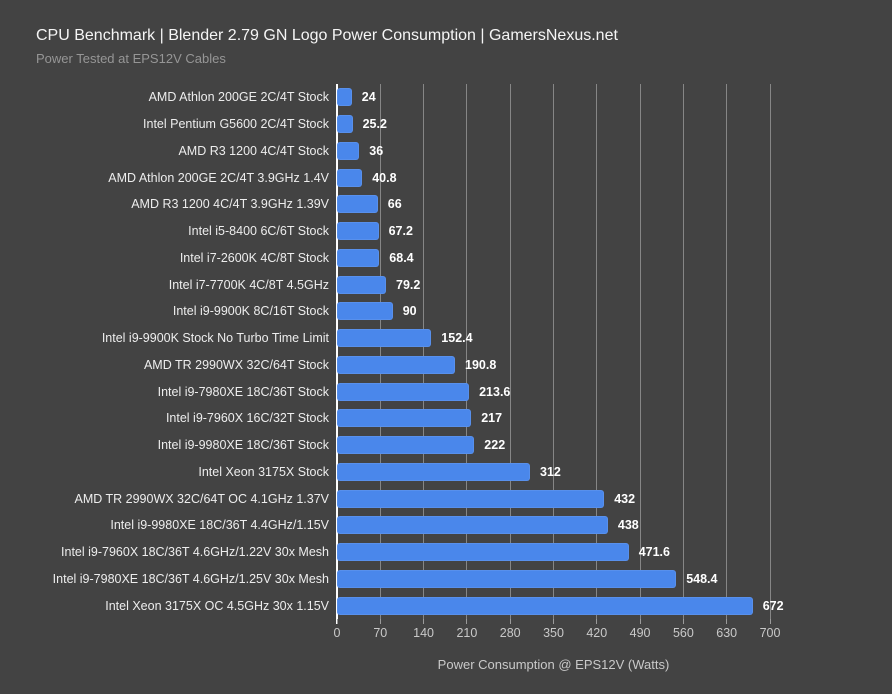  What do you see at coordinates (614, 445) in the screenshot?
I see `bar-track: 222` at bounding box center [614, 445].